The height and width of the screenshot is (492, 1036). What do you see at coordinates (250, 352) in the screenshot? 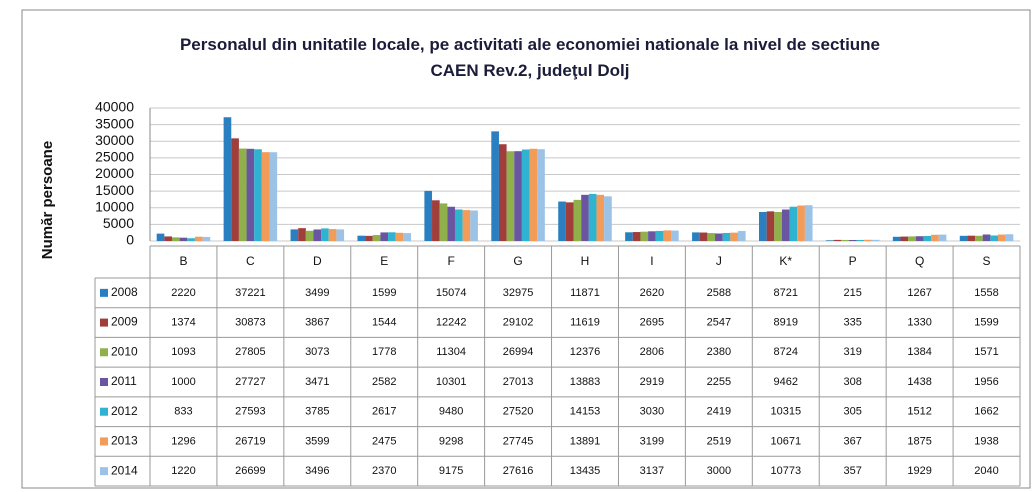
I see `table-value: 27805` at bounding box center [250, 352].